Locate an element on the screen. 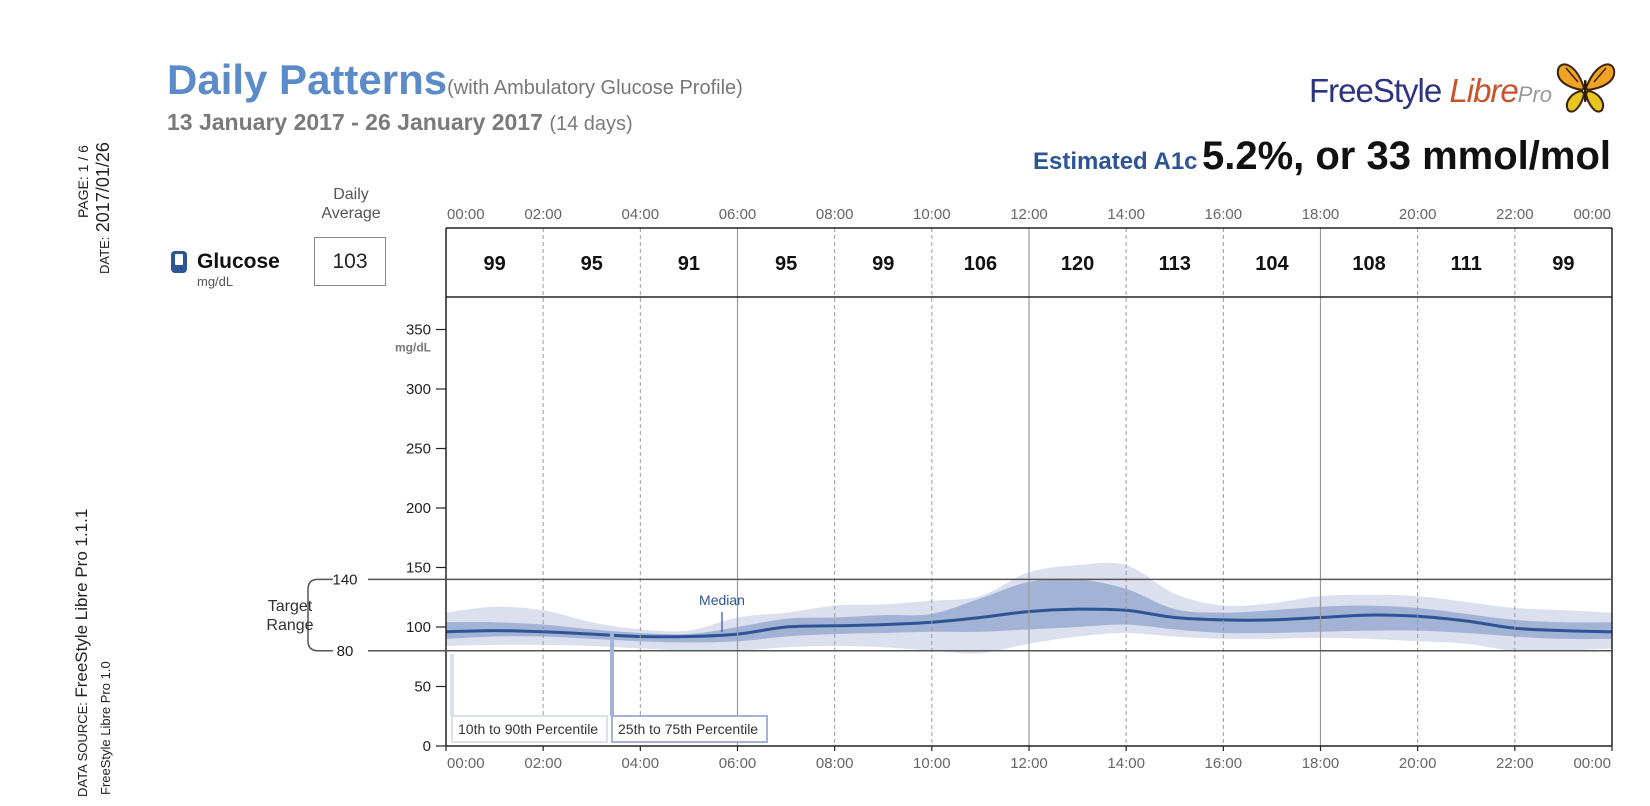  x-tick-bottom-9: 18:00 is located at coordinates (1321, 763).